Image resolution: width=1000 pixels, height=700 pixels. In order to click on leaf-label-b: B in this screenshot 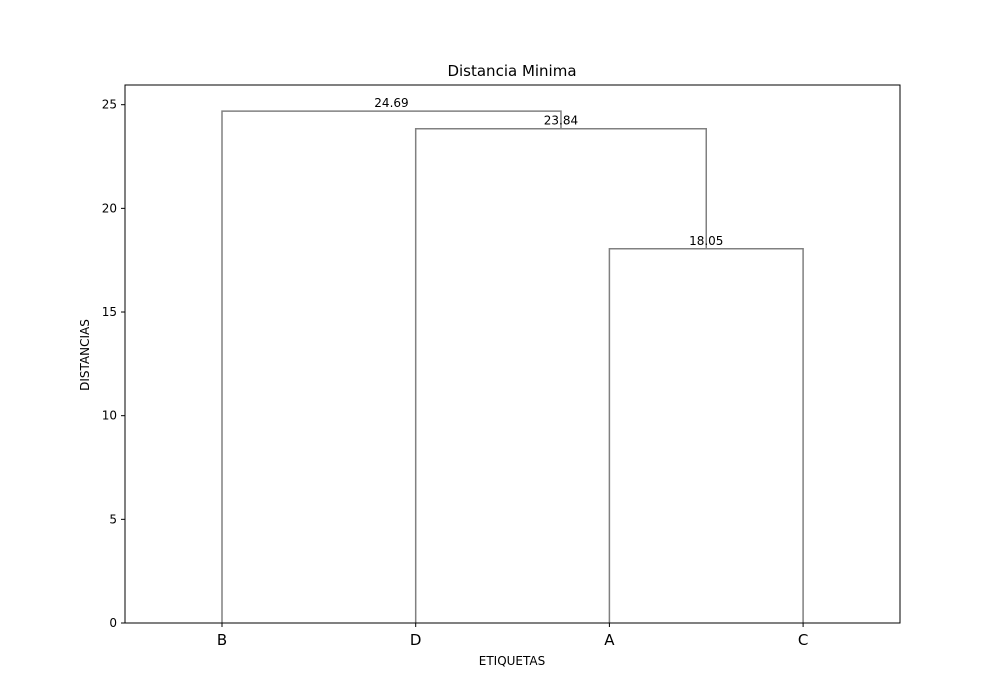, I will do `click(222, 640)`.